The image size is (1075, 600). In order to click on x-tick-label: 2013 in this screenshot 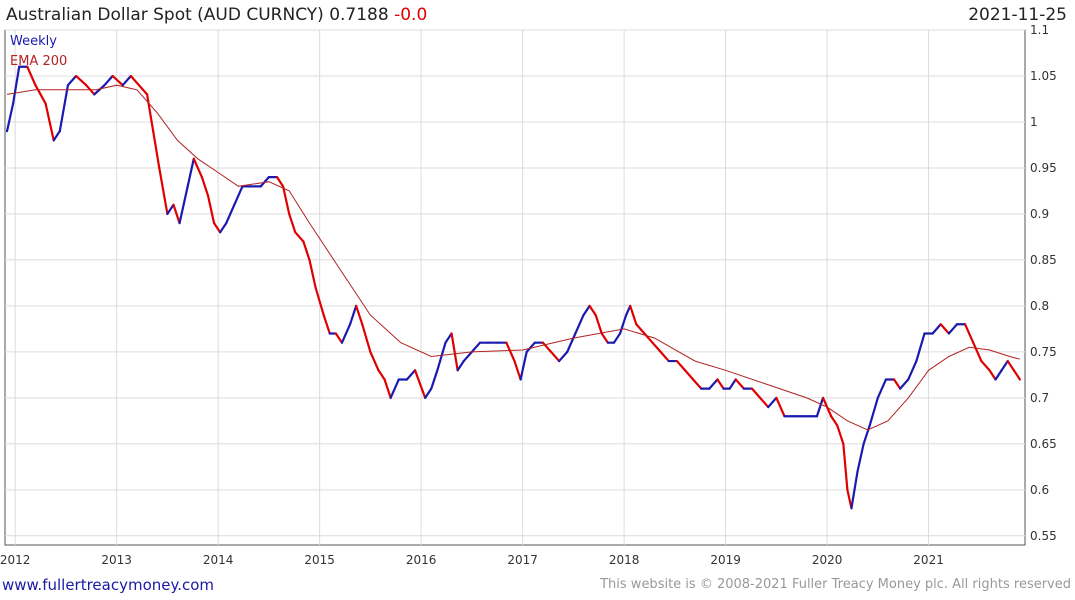, I will do `click(116, 560)`.